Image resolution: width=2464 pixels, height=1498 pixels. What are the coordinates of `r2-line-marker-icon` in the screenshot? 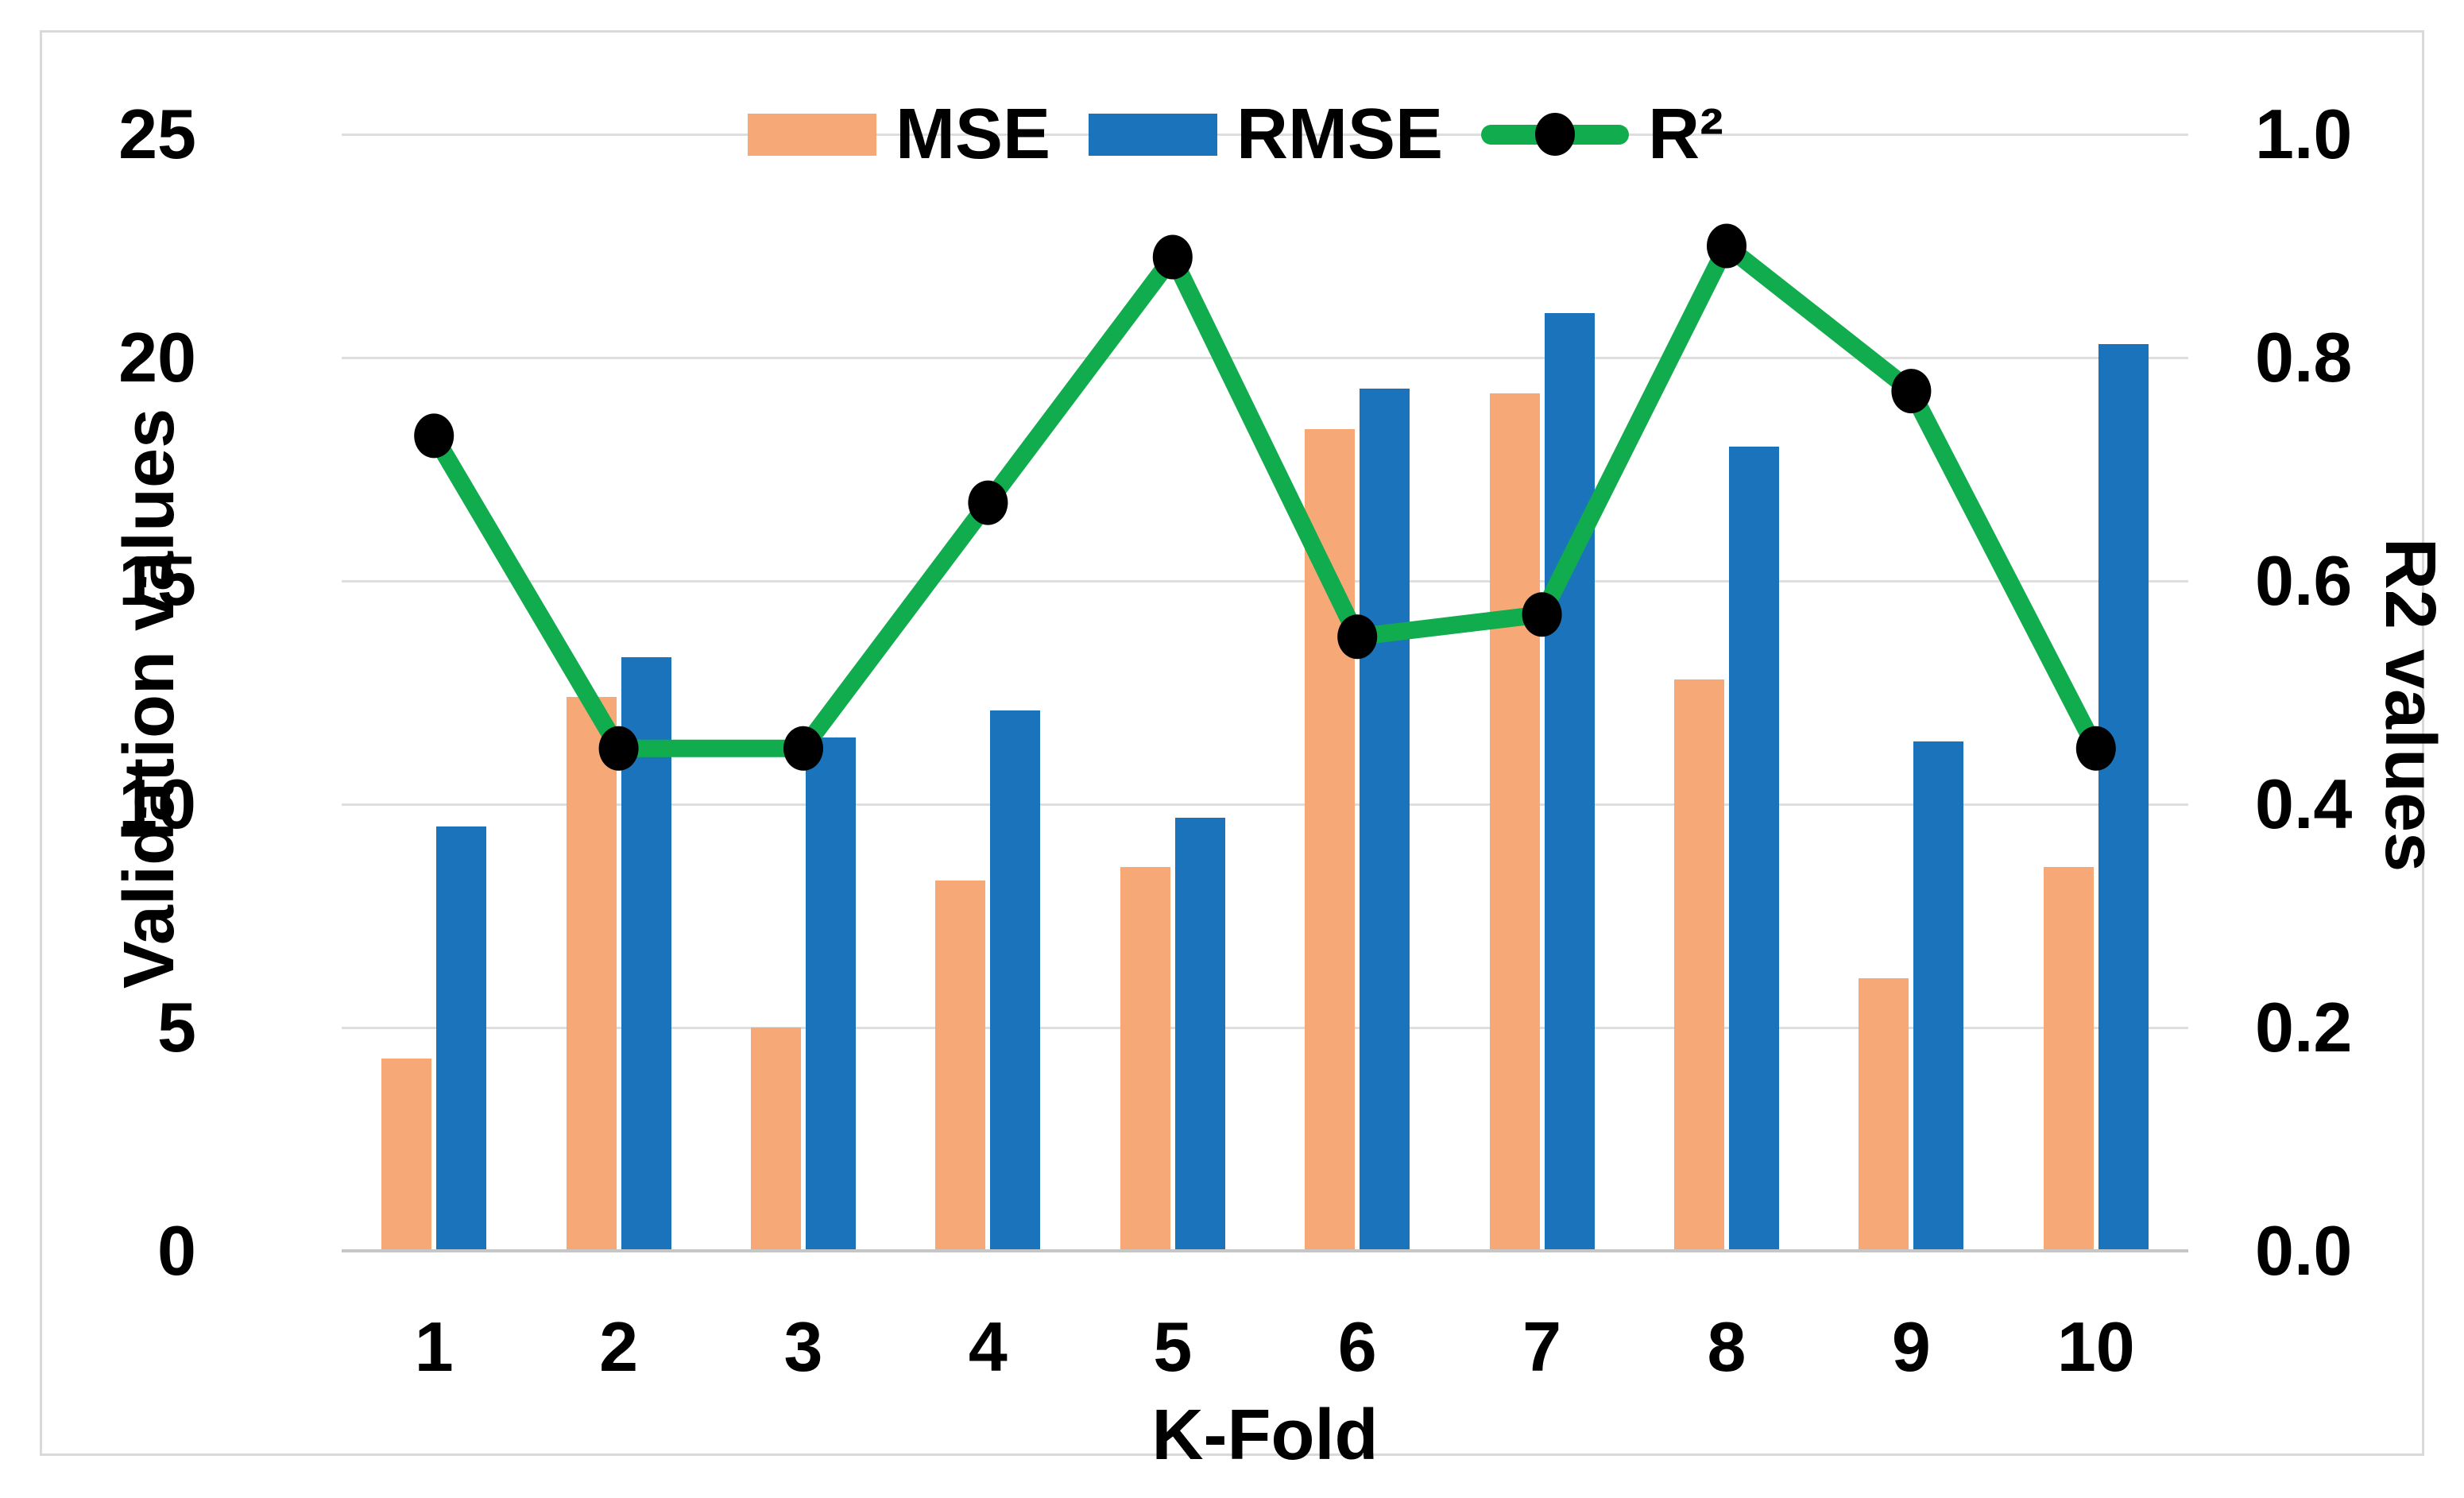 It's located at (1555, 134).